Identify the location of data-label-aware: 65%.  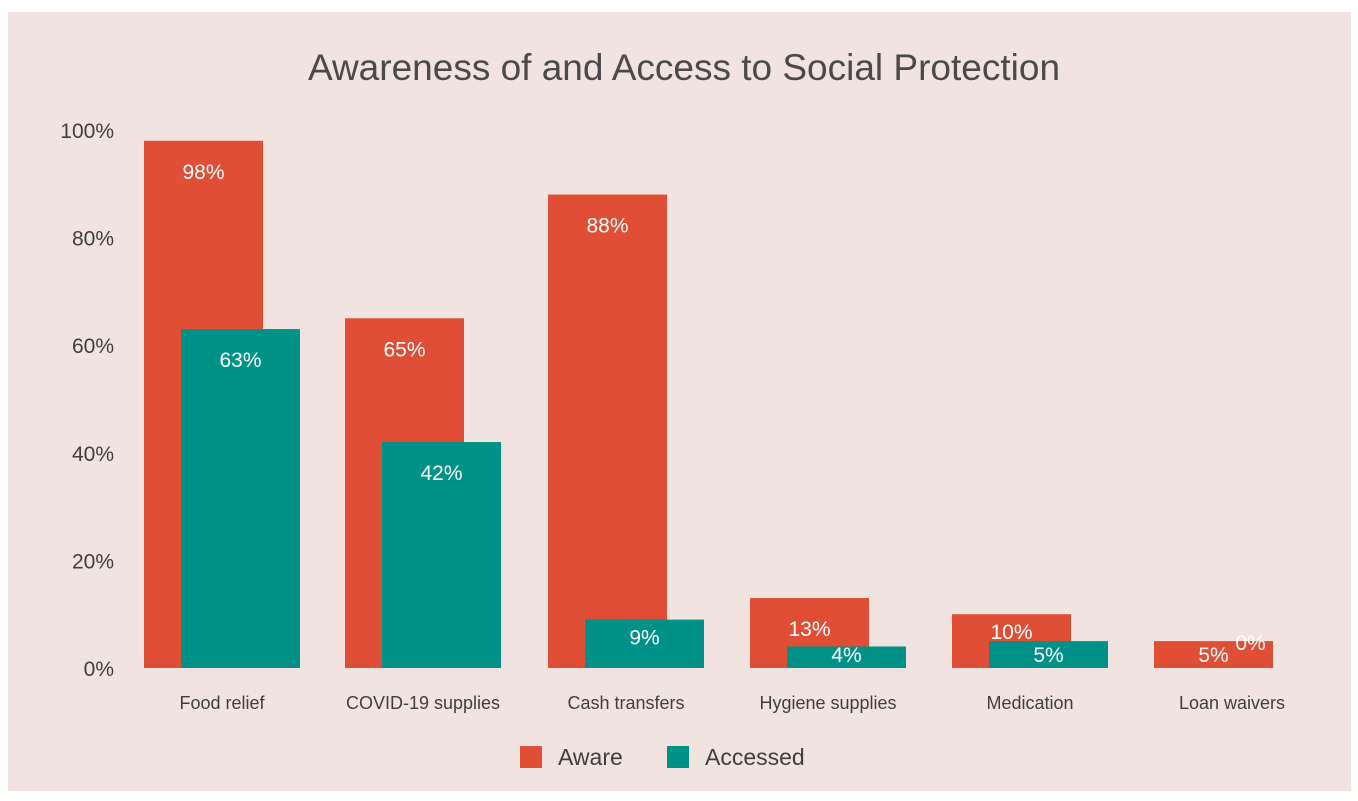
(404, 349).